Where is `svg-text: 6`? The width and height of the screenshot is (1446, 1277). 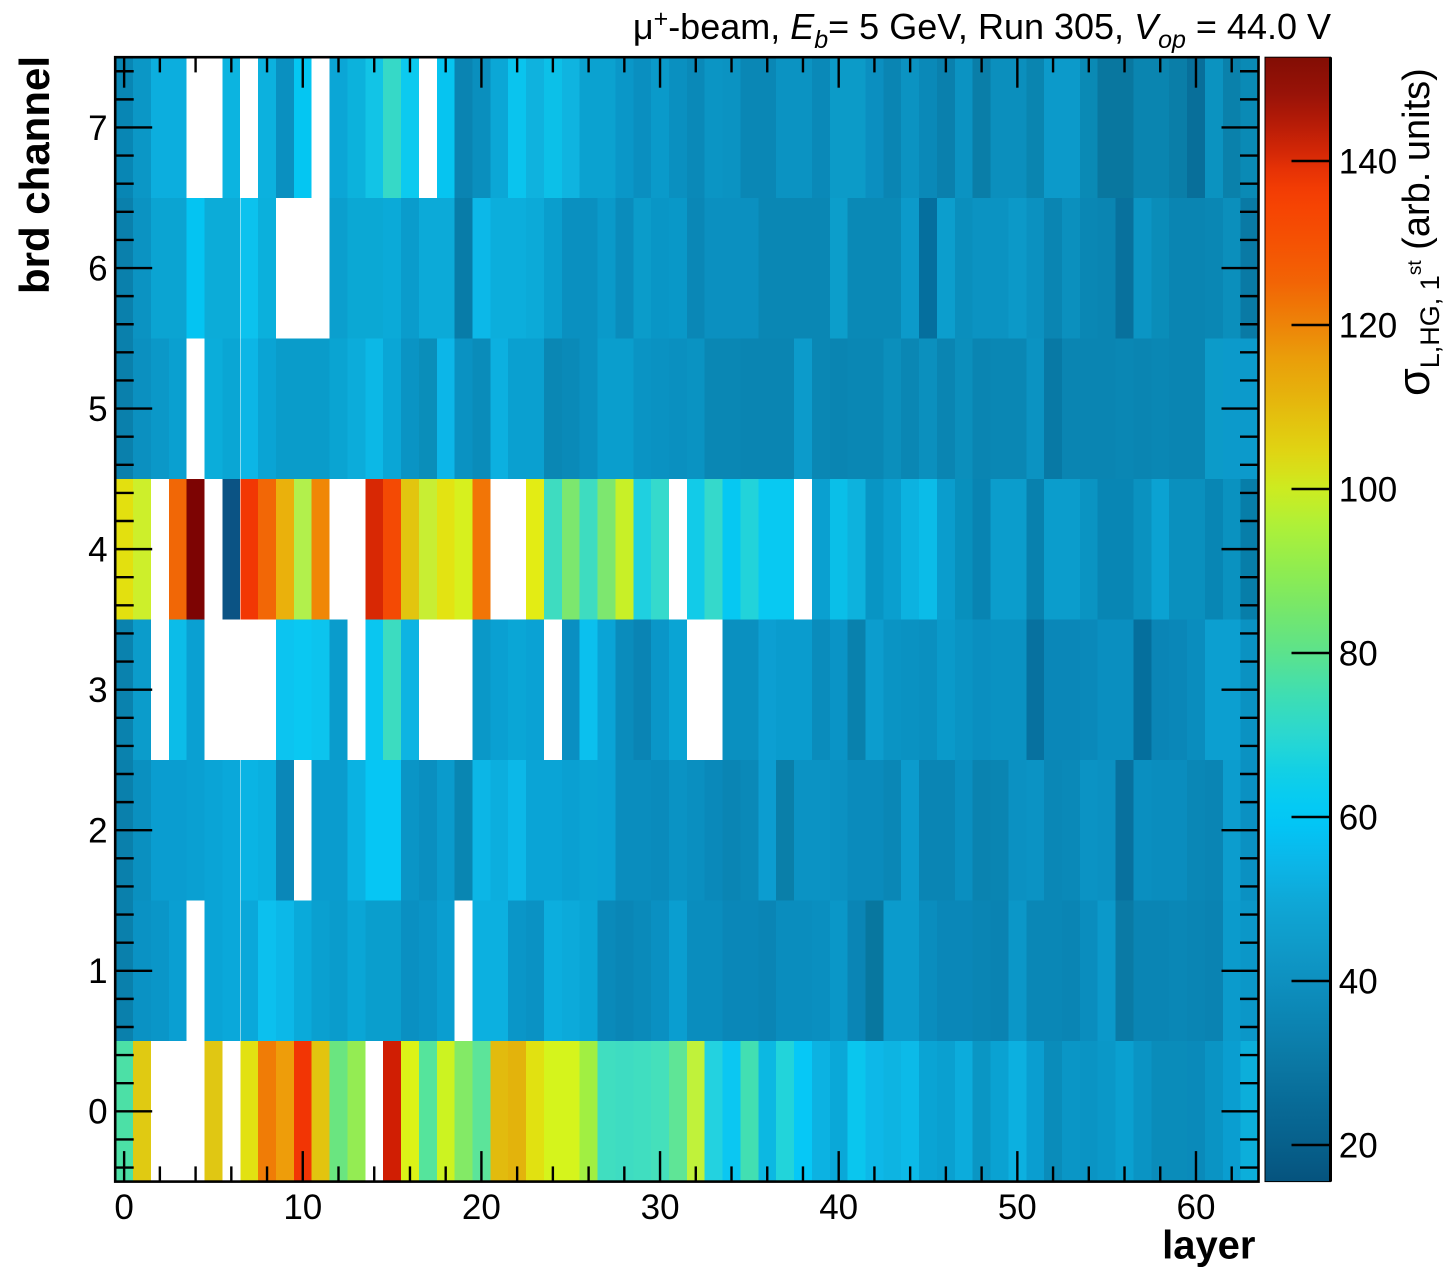 svg-text: 6 is located at coordinates (97, 268).